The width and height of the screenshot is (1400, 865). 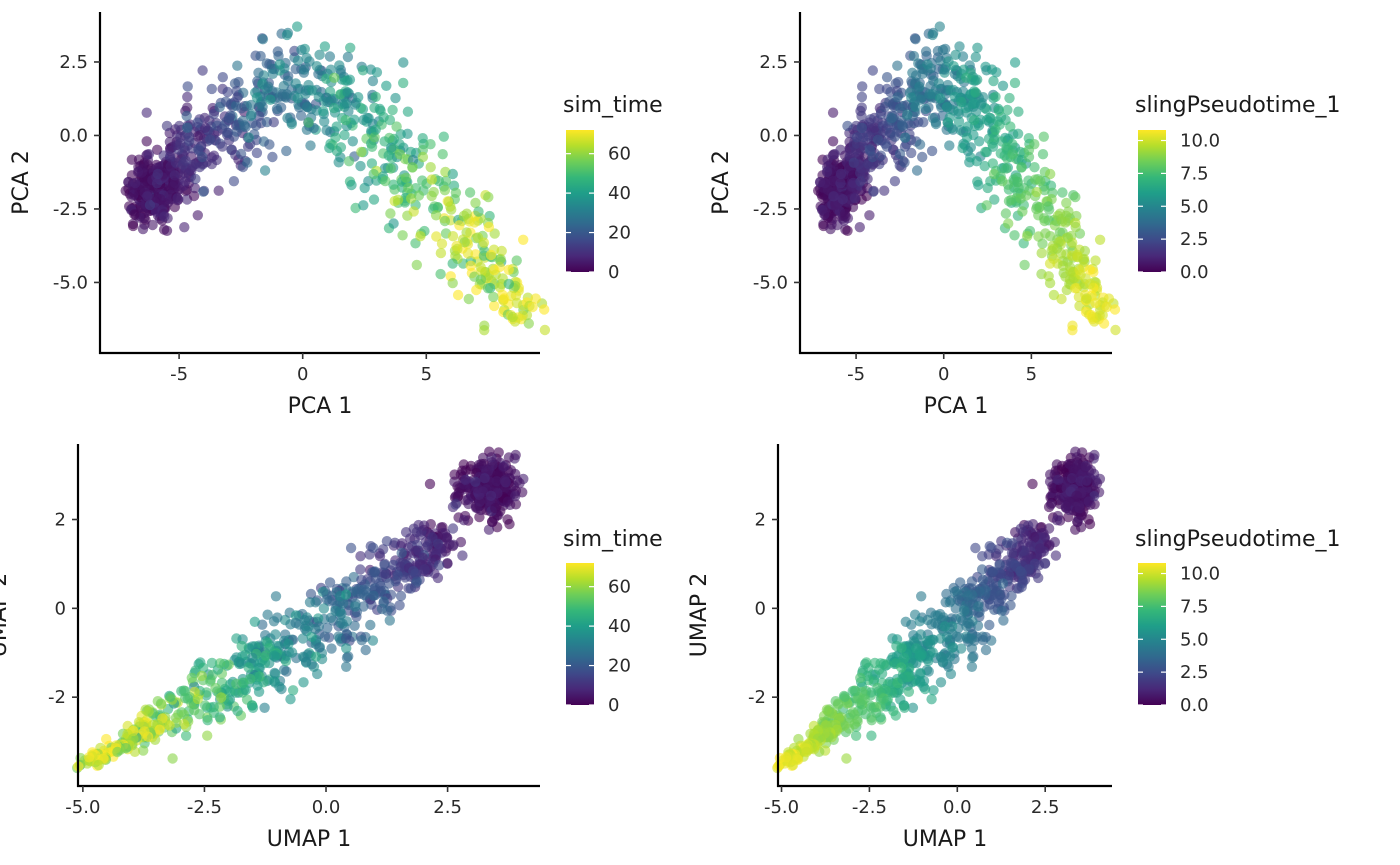 I want to click on points-top-right, so click(x=967, y=178).